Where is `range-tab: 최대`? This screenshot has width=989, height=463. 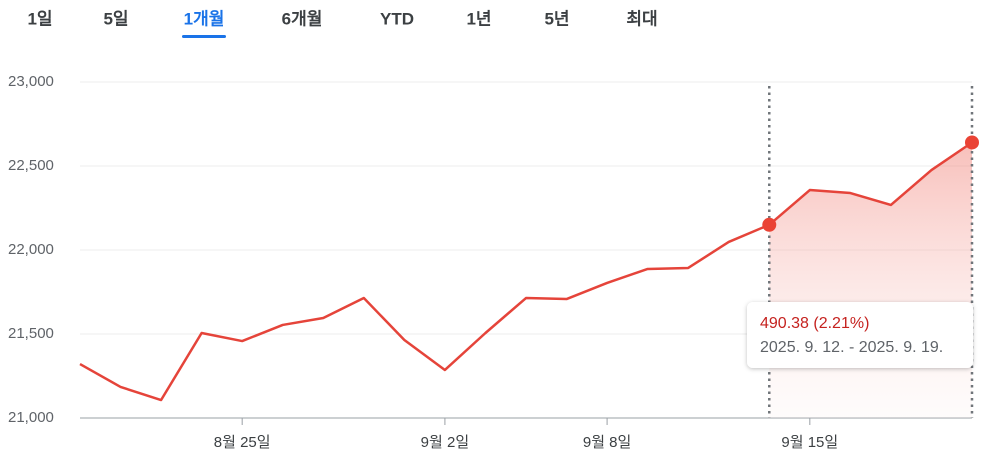 range-tab: 최대 is located at coordinates (641, 18).